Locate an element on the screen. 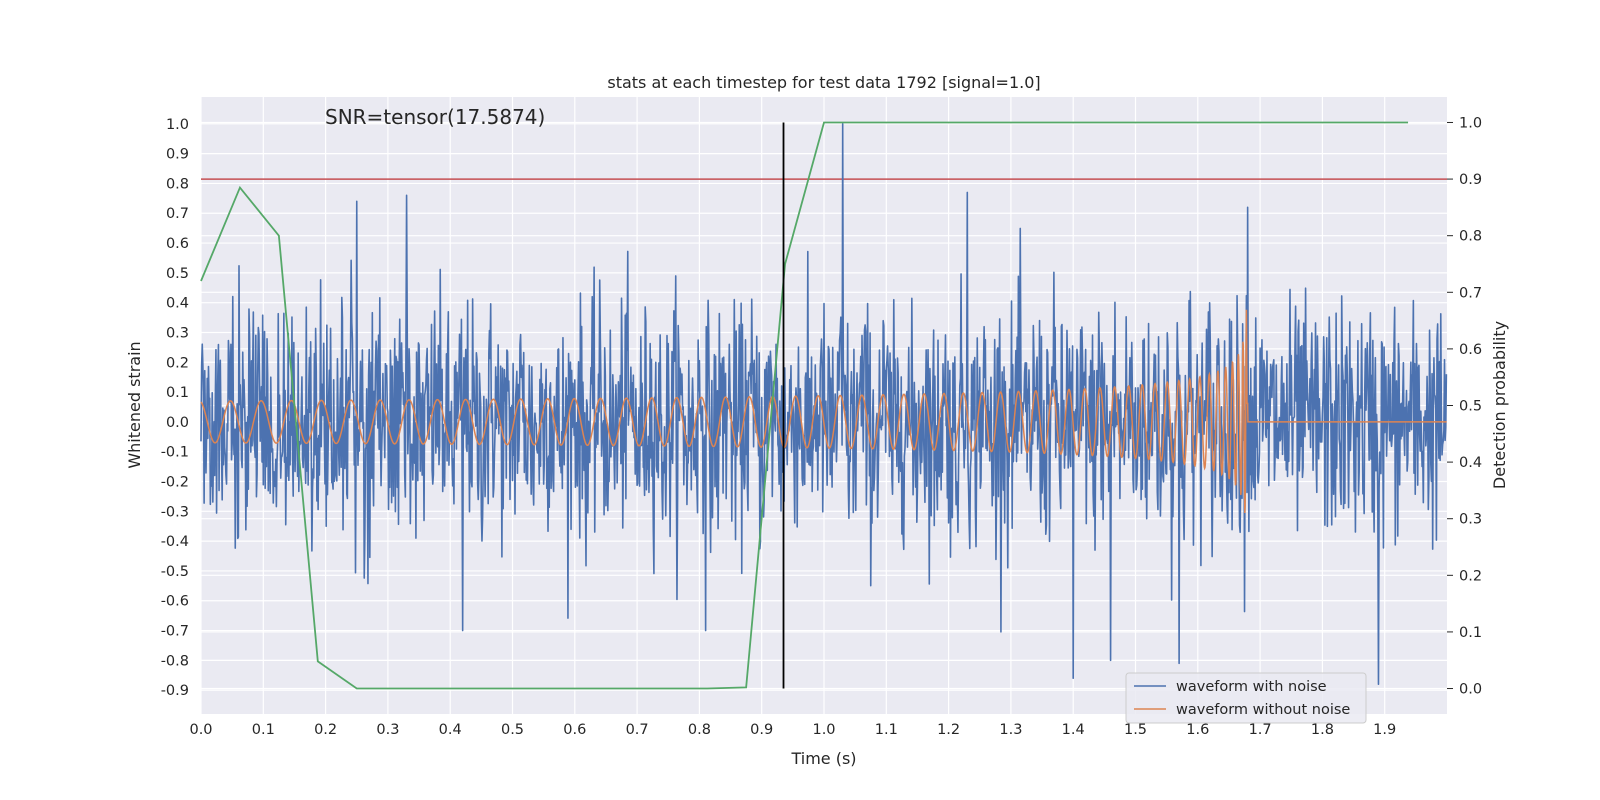 The height and width of the screenshot is (800, 1600). y-axis-label: Whitened strain is located at coordinates (134, 404).